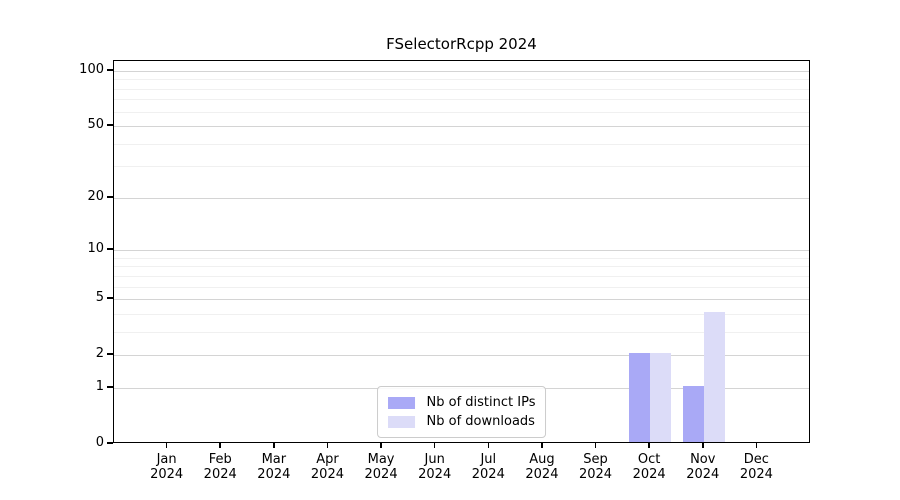 The width and height of the screenshot is (900, 500). Describe the element at coordinates (542, 459) in the screenshot. I see `x-tick-month: Aug` at that location.